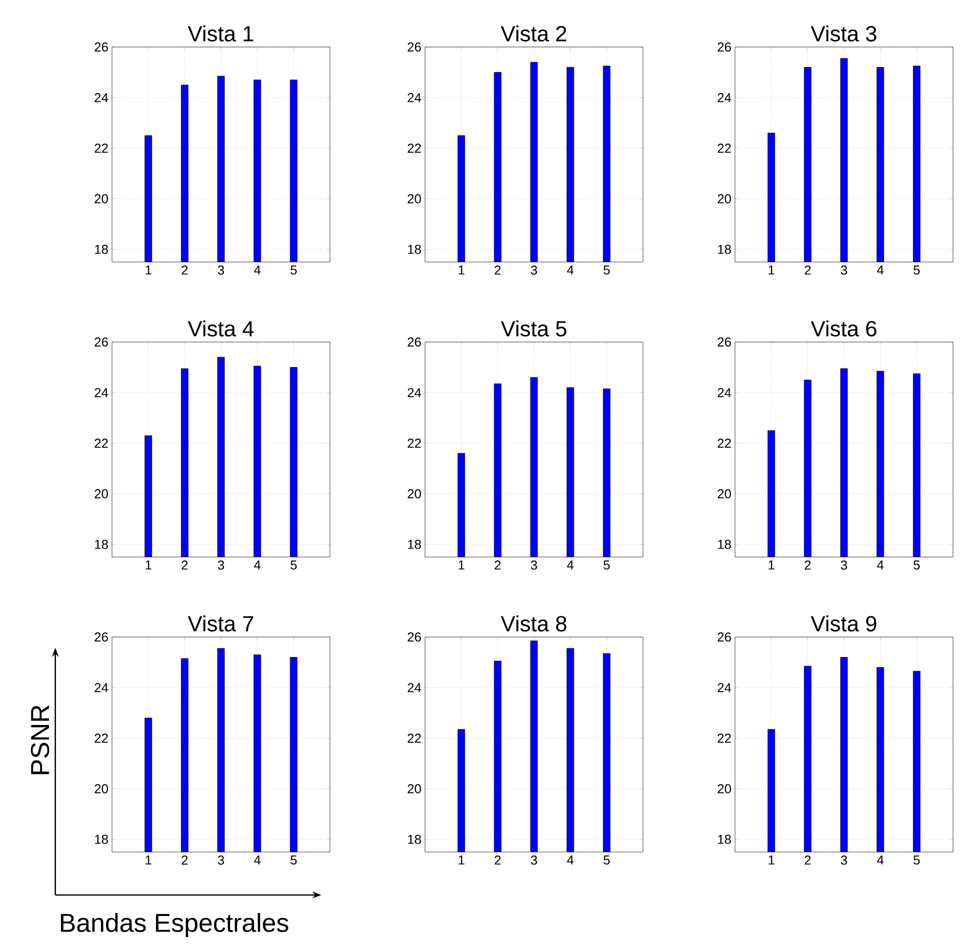 Image resolution: width=964 pixels, height=947 pixels. What do you see at coordinates (843, 33) in the screenshot?
I see `chart-title: Vista 3` at bounding box center [843, 33].